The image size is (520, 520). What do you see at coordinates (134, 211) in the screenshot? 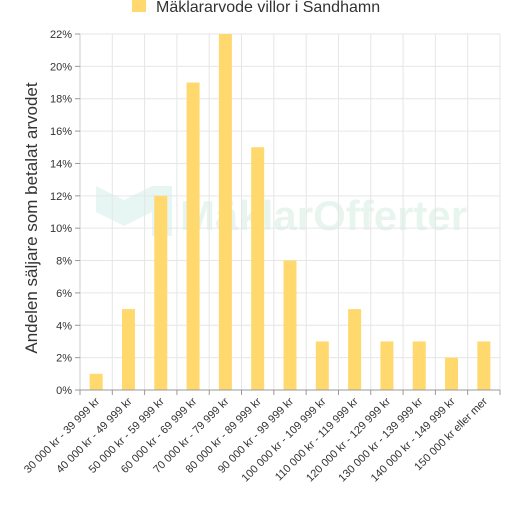
I see `watermark-logo-icon` at bounding box center [134, 211].